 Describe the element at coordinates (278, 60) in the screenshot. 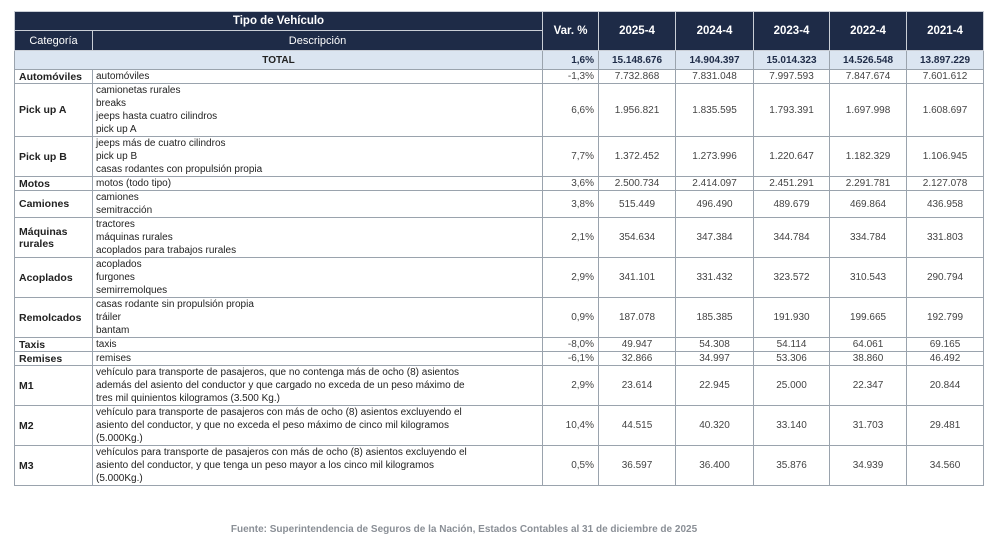

I see `total-label: TOTAL` at that location.